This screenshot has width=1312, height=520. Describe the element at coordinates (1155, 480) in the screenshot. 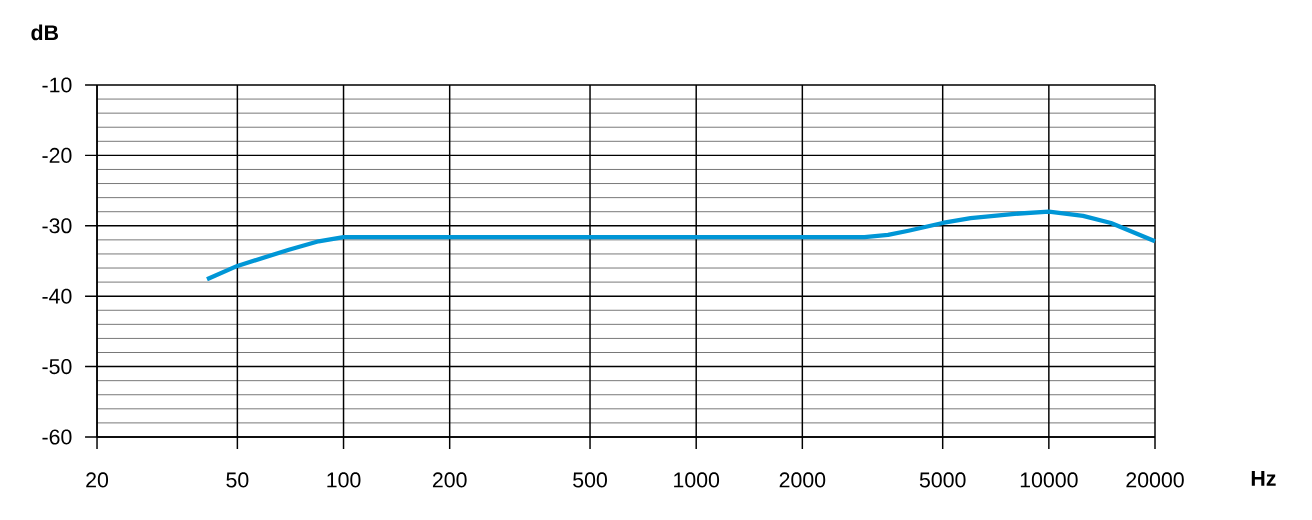

I see `x-tick-label: 20000` at that location.